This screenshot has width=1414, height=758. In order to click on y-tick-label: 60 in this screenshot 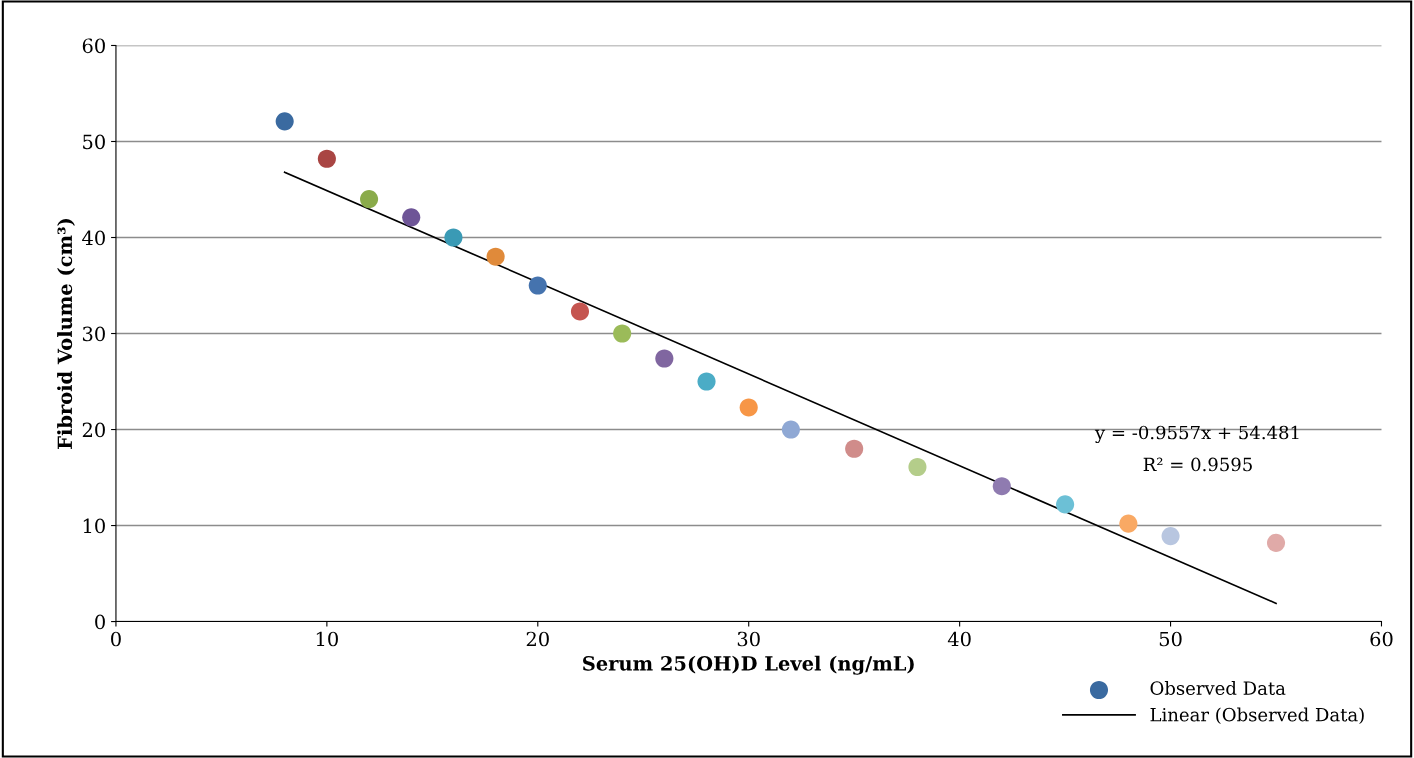, I will do `click(93, 46)`.